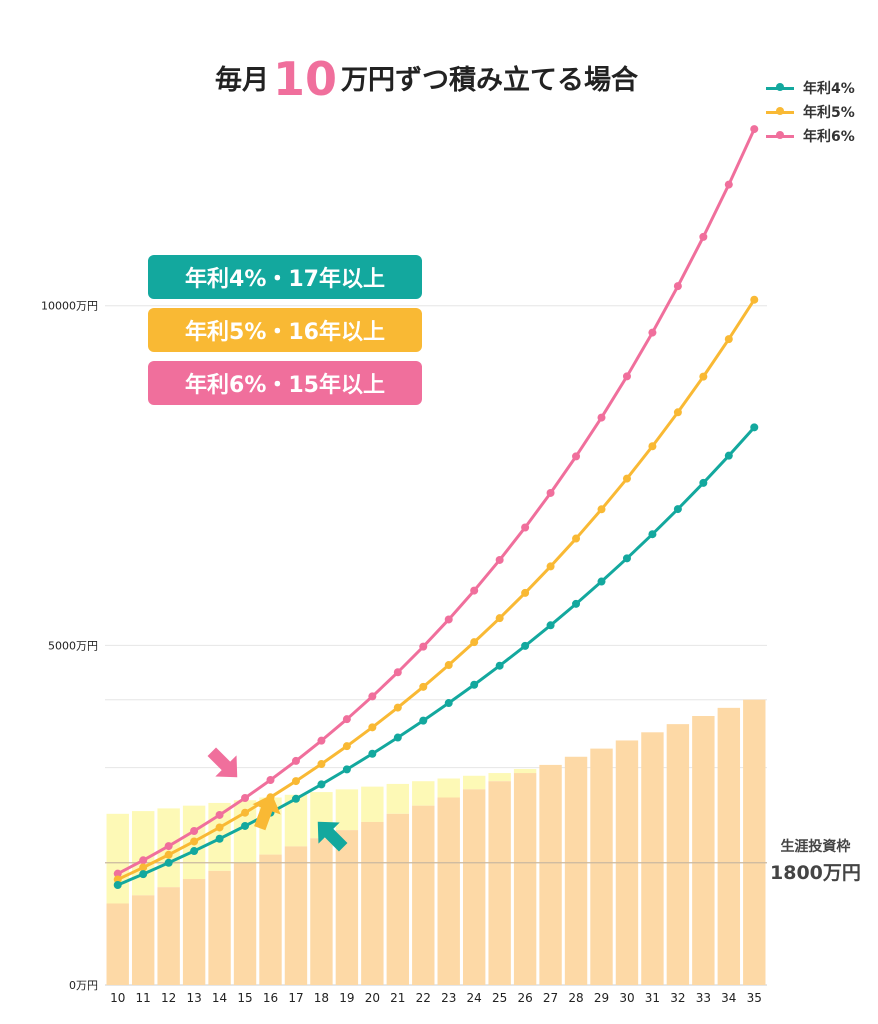 The height and width of the screenshot is (1024, 878). I want to click on y-tick-label: 10000万円, so click(69, 306).